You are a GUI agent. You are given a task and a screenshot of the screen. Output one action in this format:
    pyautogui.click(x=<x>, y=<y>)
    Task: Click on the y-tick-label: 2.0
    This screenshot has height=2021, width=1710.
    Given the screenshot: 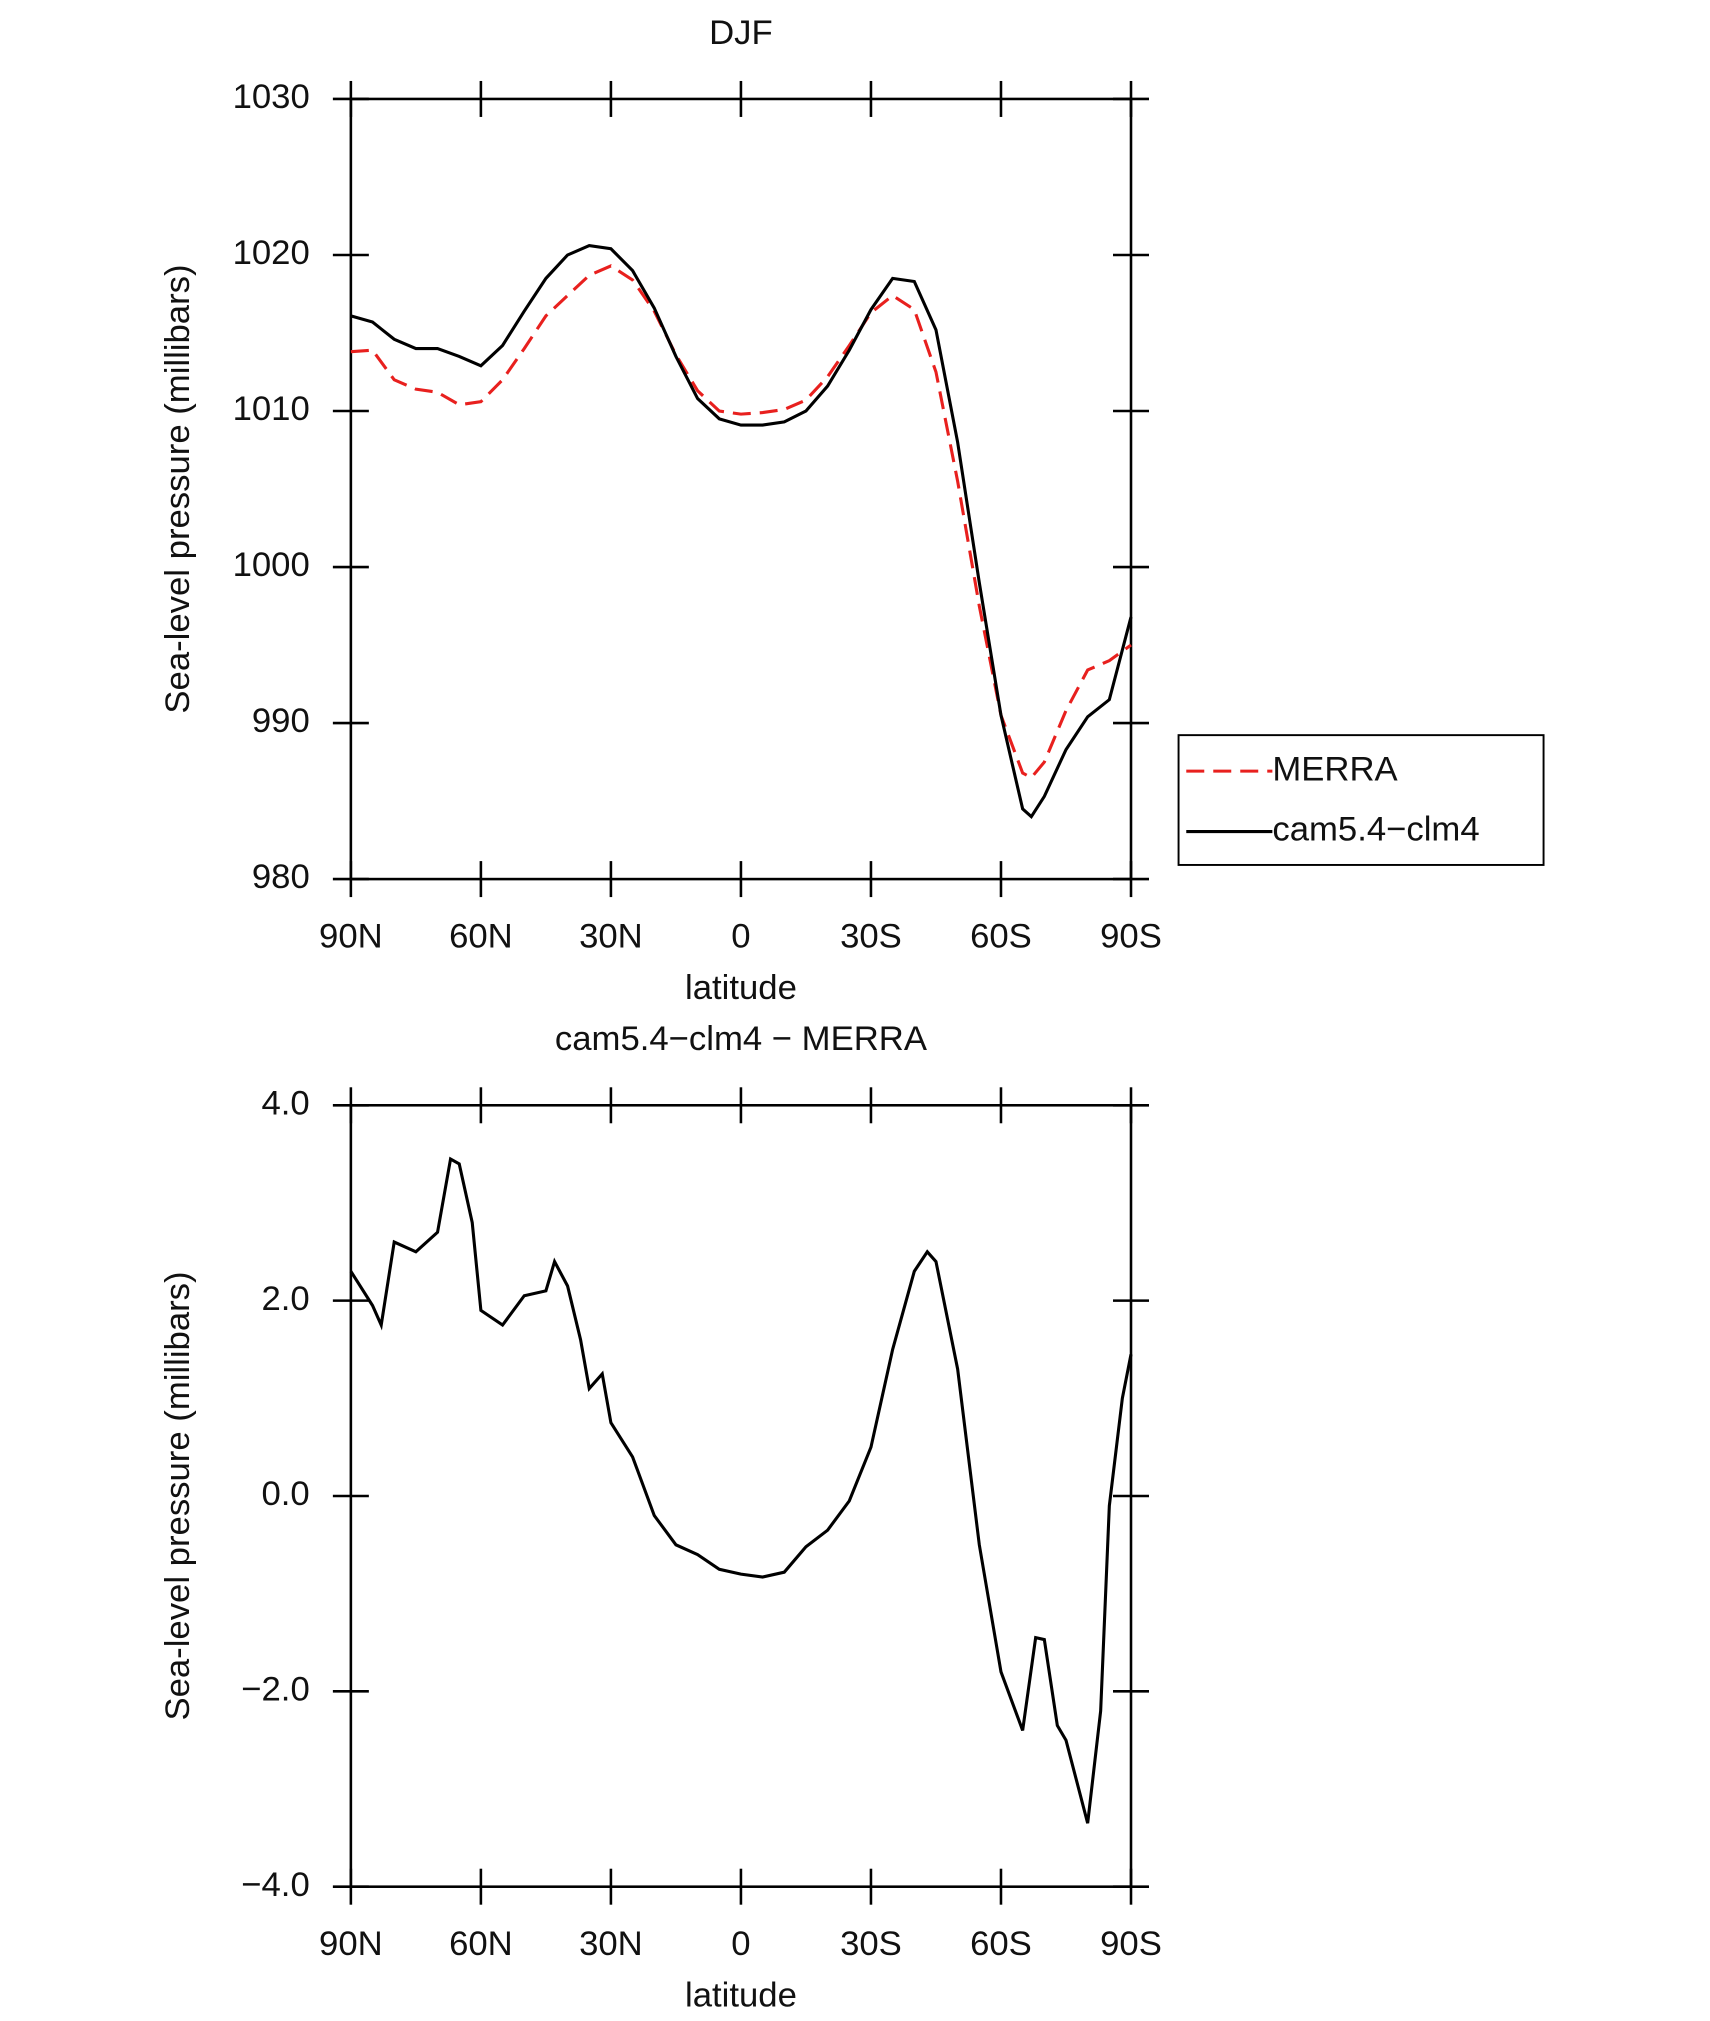 What is the action you would take?
    pyautogui.click(x=286, y=1299)
    